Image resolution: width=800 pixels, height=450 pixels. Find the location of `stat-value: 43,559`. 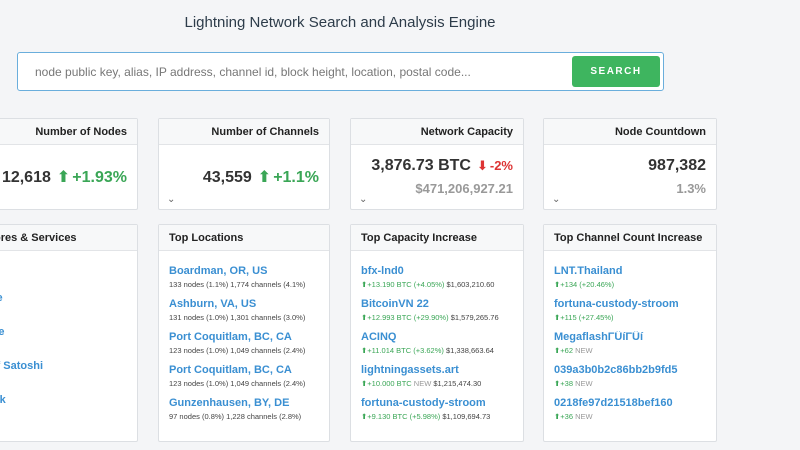

stat-value: 43,559 is located at coordinates (227, 177).